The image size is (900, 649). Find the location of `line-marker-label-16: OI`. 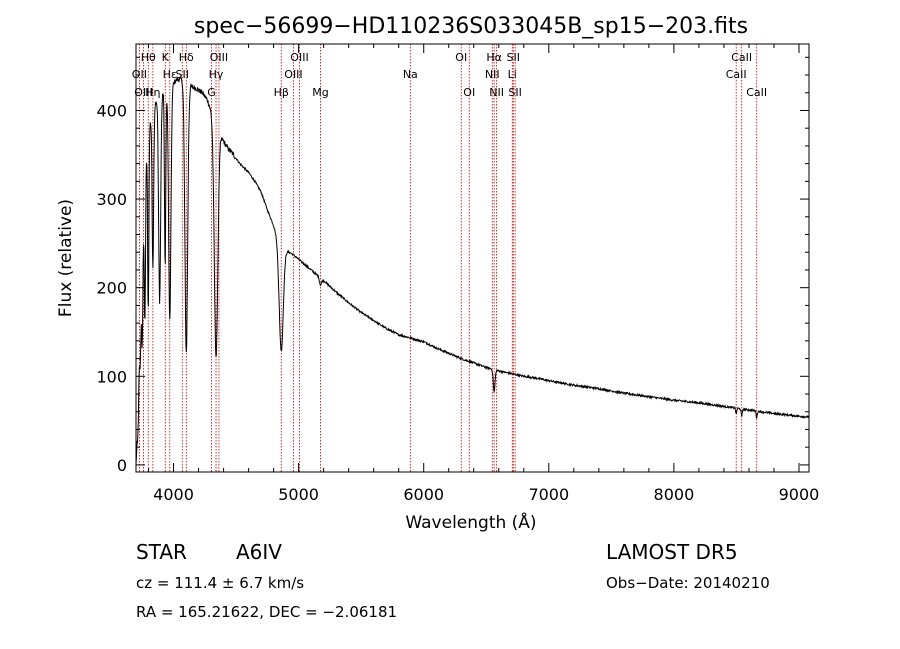

line-marker-label-16: OI is located at coordinates (461, 57).